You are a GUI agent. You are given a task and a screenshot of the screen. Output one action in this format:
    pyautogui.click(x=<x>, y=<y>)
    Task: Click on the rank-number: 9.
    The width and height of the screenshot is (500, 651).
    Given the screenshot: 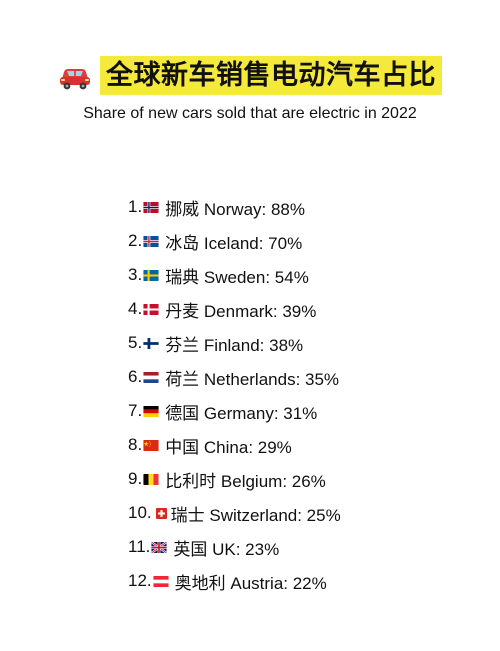 What is the action you would take?
    pyautogui.click(x=135, y=478)
    